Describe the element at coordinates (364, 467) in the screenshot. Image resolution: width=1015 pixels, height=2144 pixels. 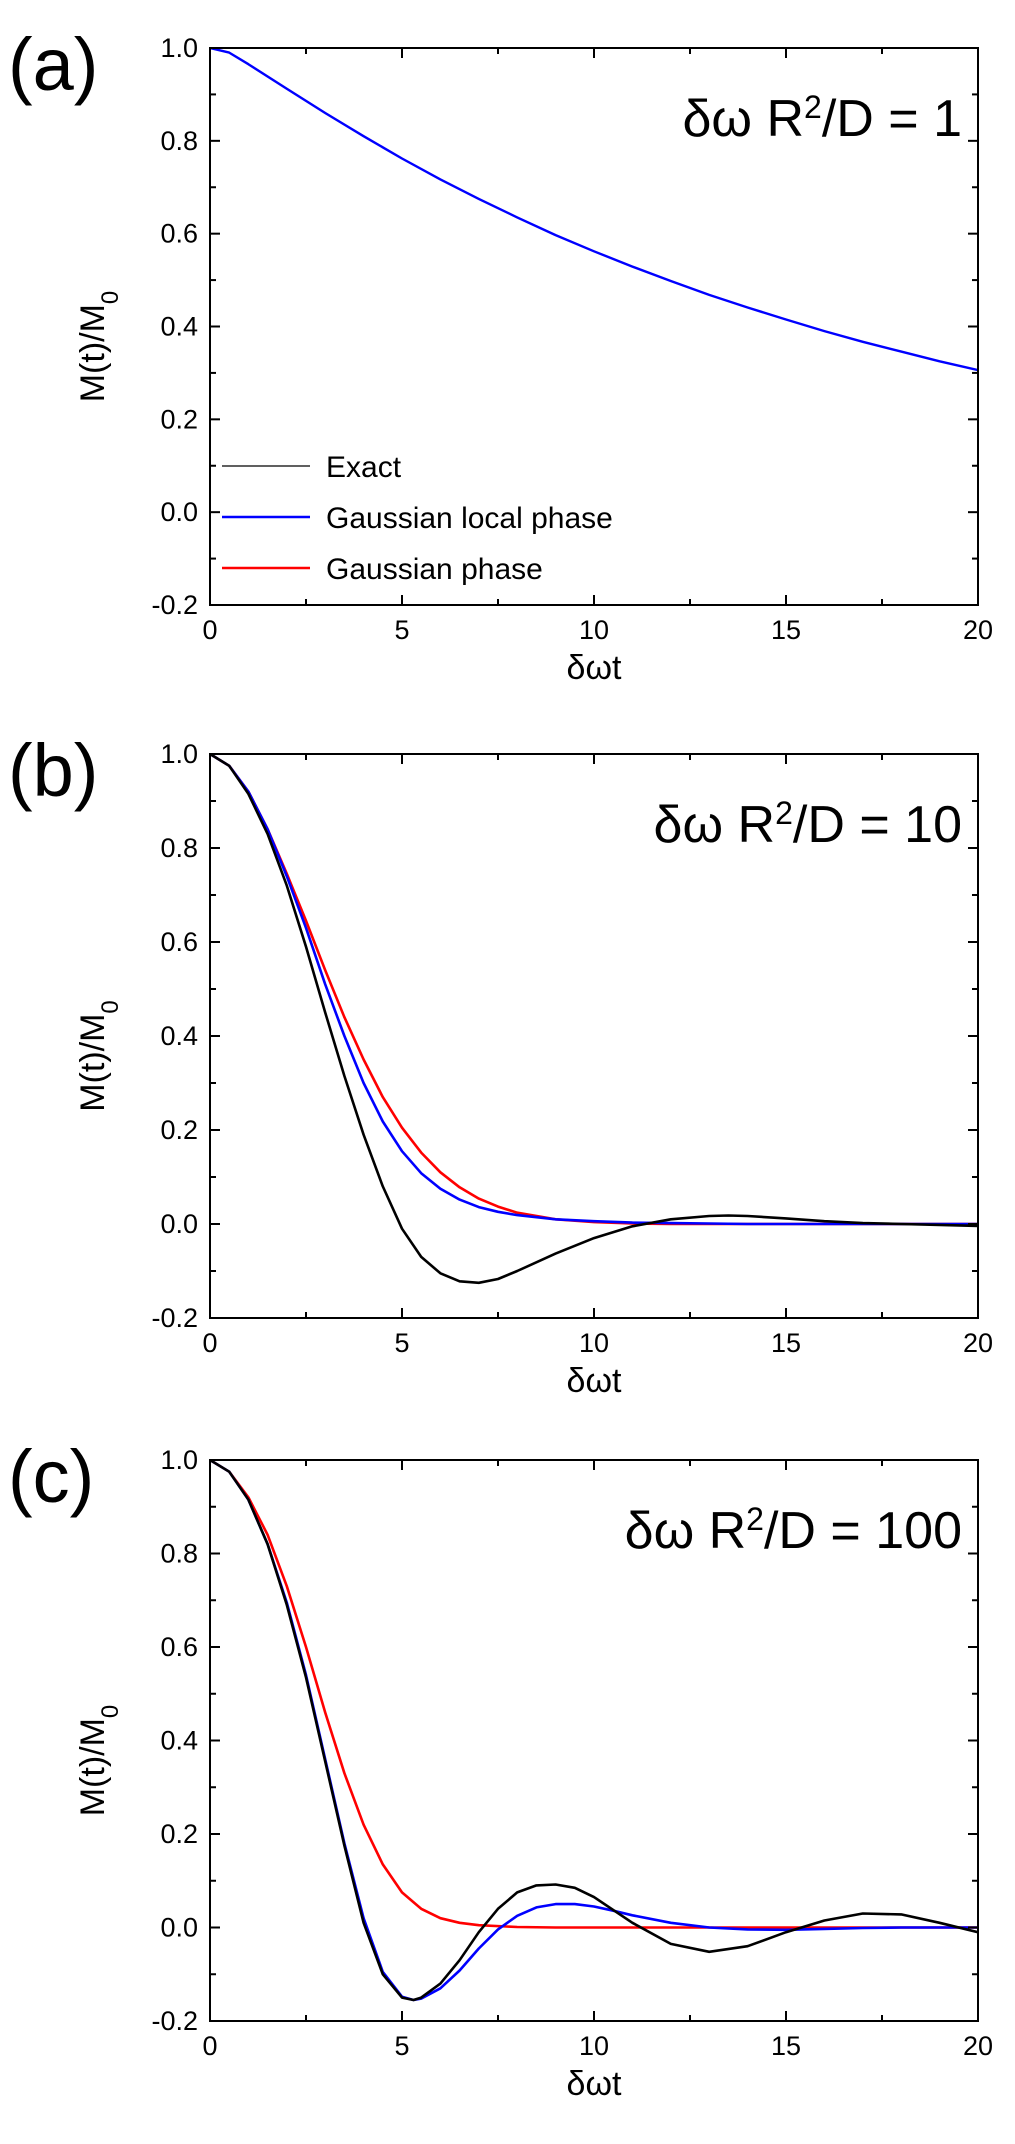
I see `legend-label-exact: Exact` at that location.